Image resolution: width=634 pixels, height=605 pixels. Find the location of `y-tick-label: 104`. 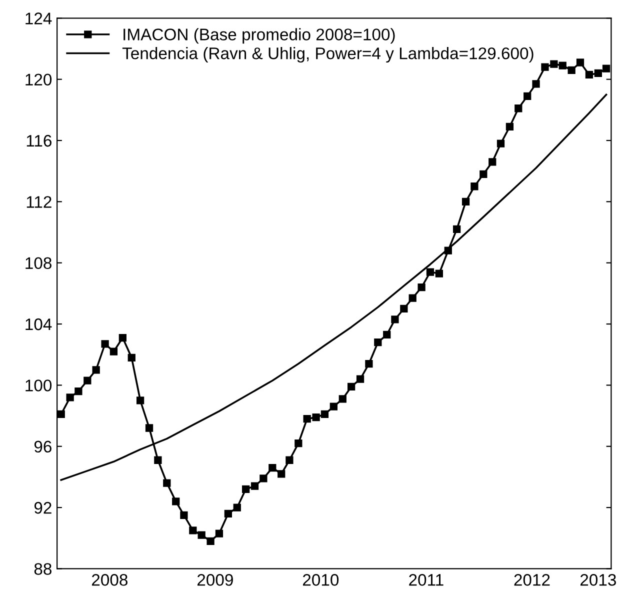

y-tick-label: 104 is located at coordinates (39, 324).